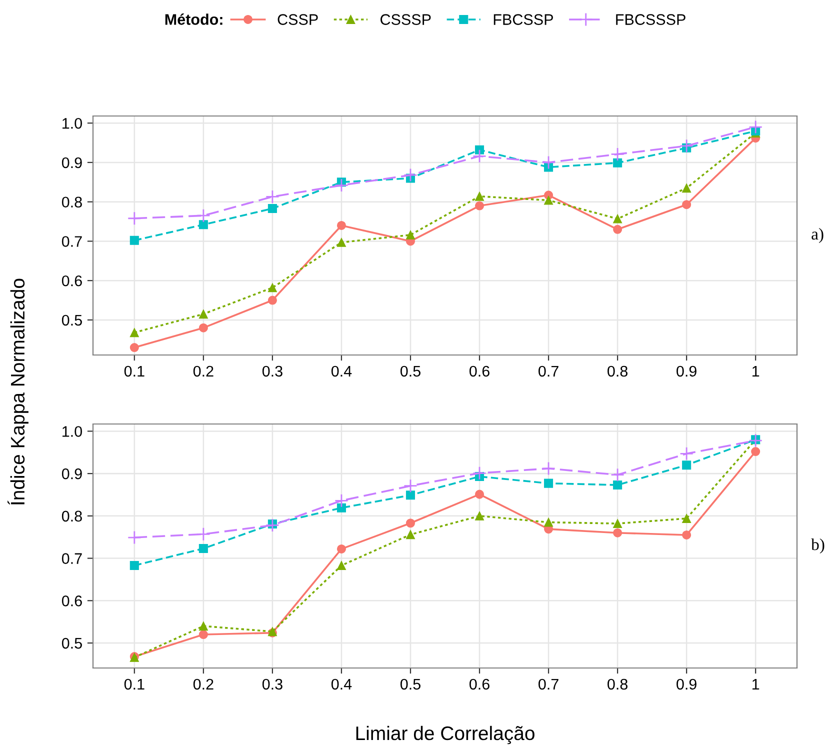 The image size is (834, 747). I want to click on text: b), so click(817, 546).